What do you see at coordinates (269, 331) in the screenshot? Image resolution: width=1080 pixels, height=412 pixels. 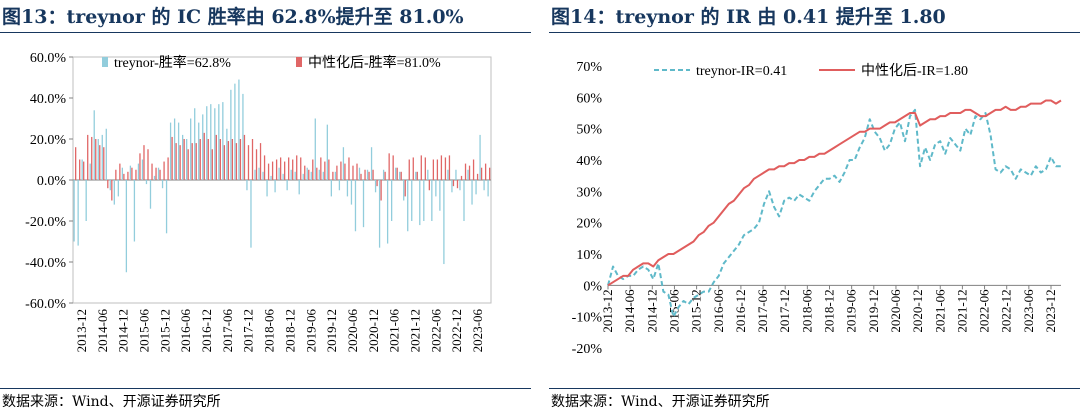 I see `x-tick-label: 2018-06` at bounding box center [269, 331].